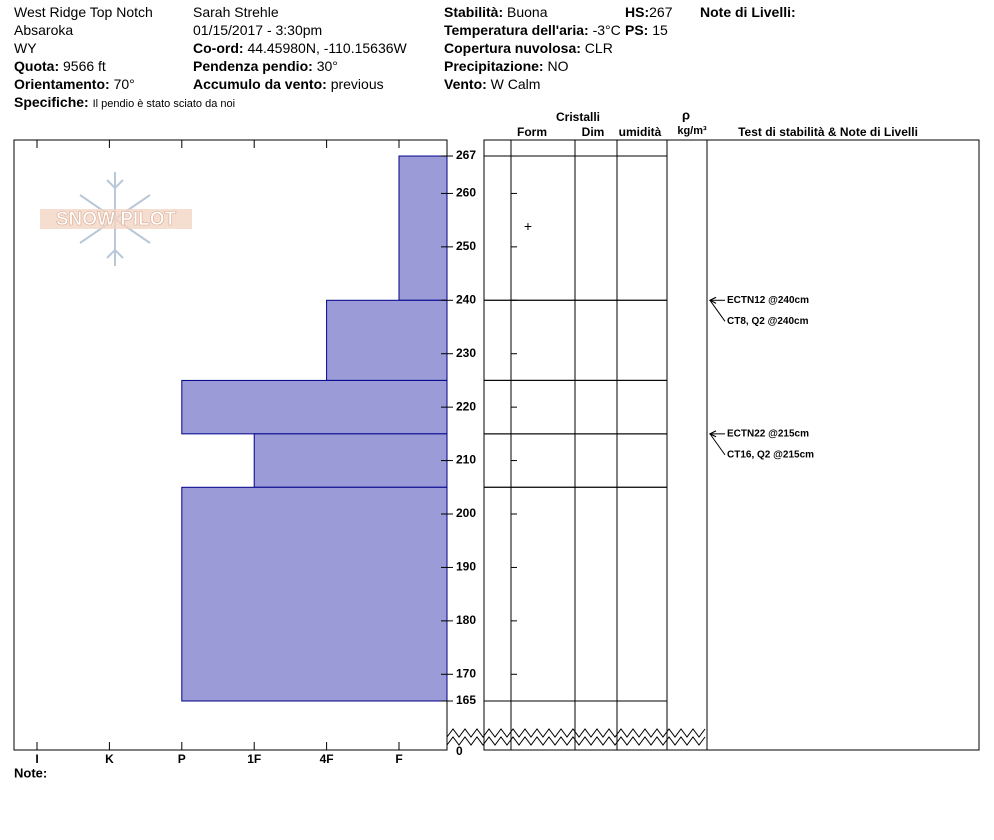 The height and width of the screenshot is (840, 994). What do you see at coordinates (578, 117) in the screenshot?
I see `header-crystals: Cristalli` at bounding box center [578, 117].